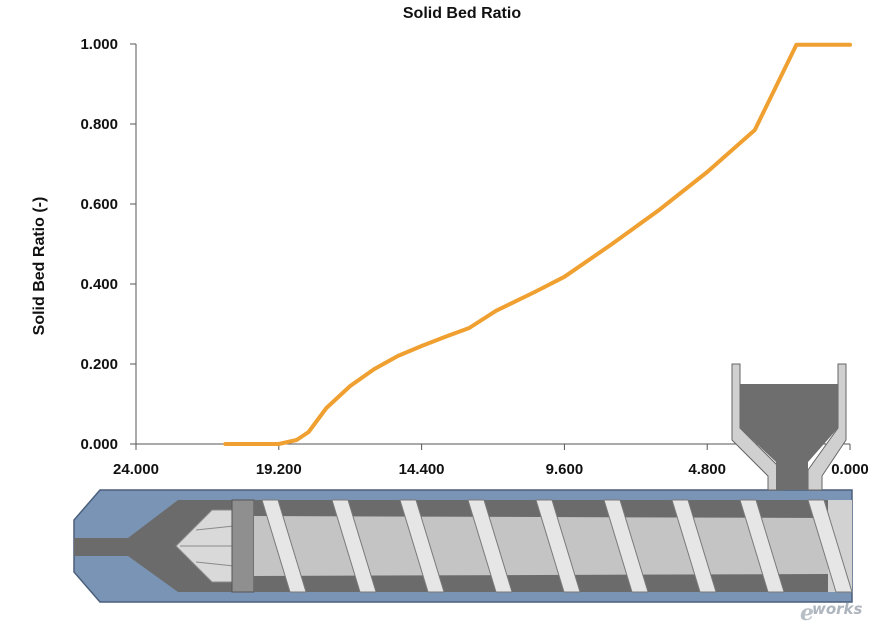  What do you see at coordinates (136, 469) in the screenshot?
I see `x-tick-label: 24.000` at bounding box center [136, 469].